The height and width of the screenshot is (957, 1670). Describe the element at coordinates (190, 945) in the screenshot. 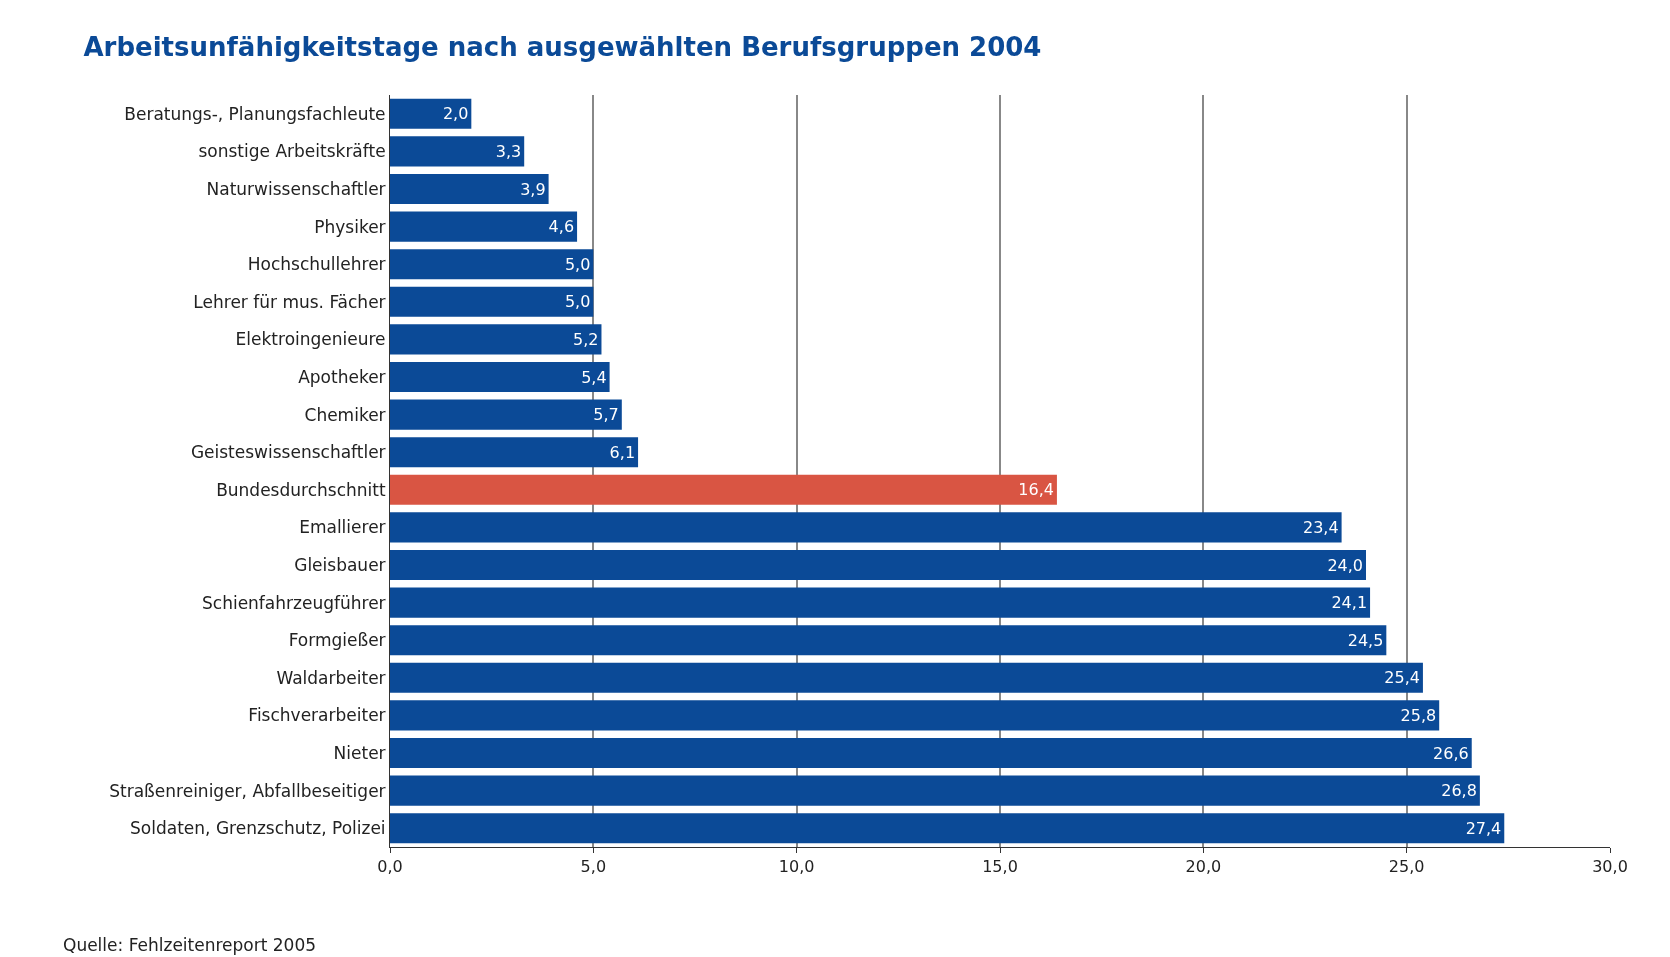

I see `source-note: Quelle: Fehlzeitenreport 2005` at that location.